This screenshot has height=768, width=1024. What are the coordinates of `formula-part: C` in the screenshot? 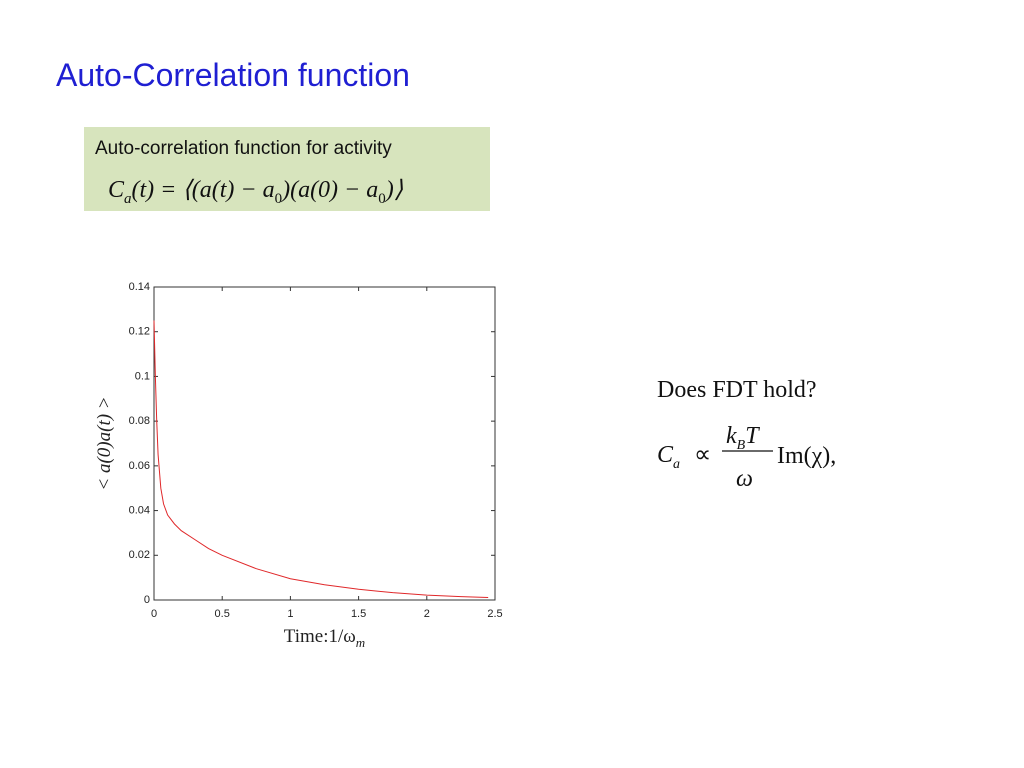 It's located at (116, 190).